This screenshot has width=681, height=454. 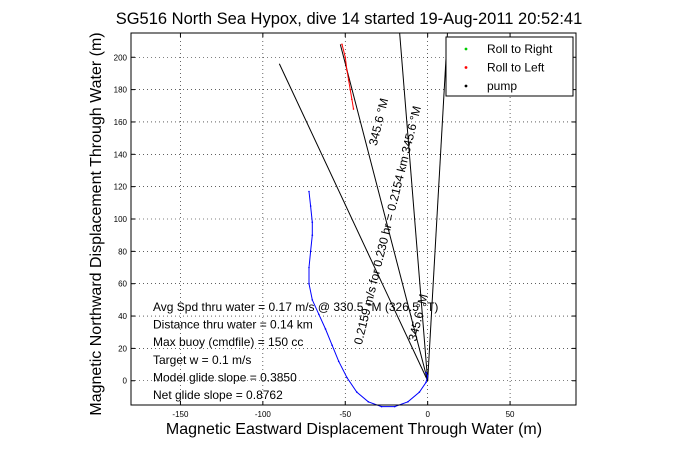 What do you see at coordinates (121, 154) in the screenshot?
I see `y-tick-label: 140` at bounding box center [121, 154].